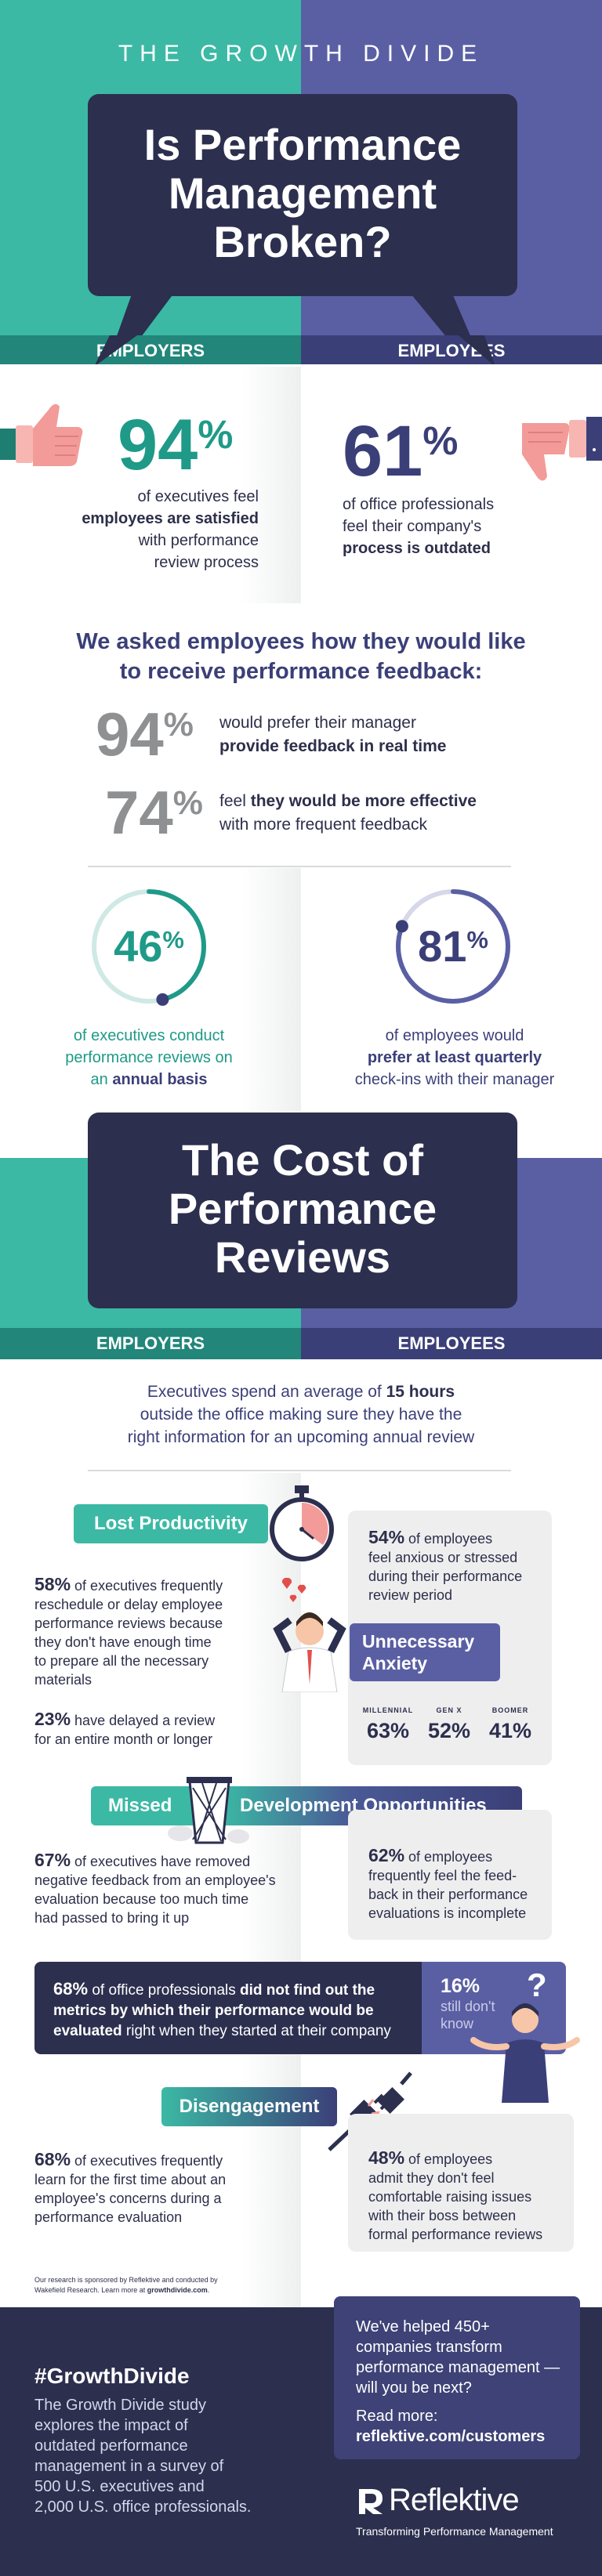  I want to click on text-line: had passed to bring it up, so click(112, 1918).